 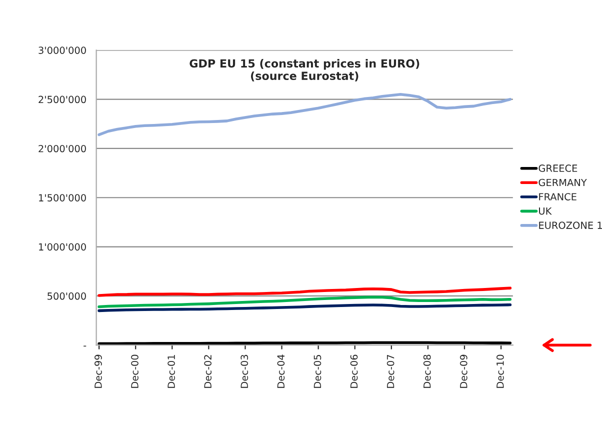 What do you see at coordinates (557, 196) in the screenshot?
I see `legend-label: FRANCE` at bounding box center [557, 196].